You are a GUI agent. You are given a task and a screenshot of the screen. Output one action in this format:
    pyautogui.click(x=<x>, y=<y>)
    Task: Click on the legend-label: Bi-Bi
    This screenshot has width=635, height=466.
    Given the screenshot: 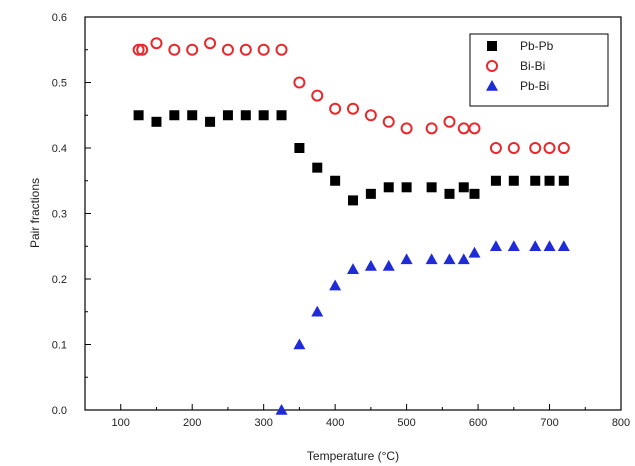 What is the action you would take?
    pyautogui.click(x=532, y=66)
    